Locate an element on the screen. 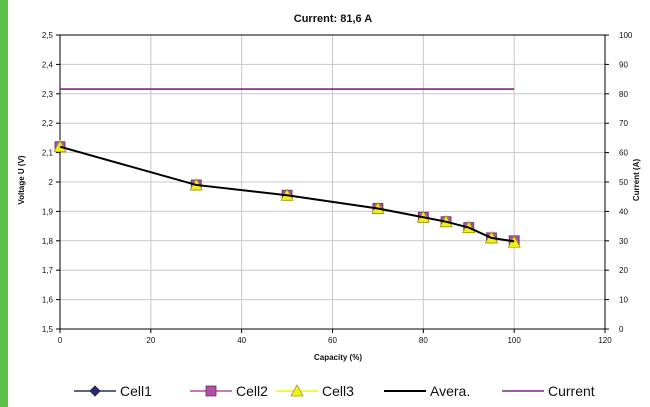  y-tick-label: 1,9 is located at coordinates (48, 211).